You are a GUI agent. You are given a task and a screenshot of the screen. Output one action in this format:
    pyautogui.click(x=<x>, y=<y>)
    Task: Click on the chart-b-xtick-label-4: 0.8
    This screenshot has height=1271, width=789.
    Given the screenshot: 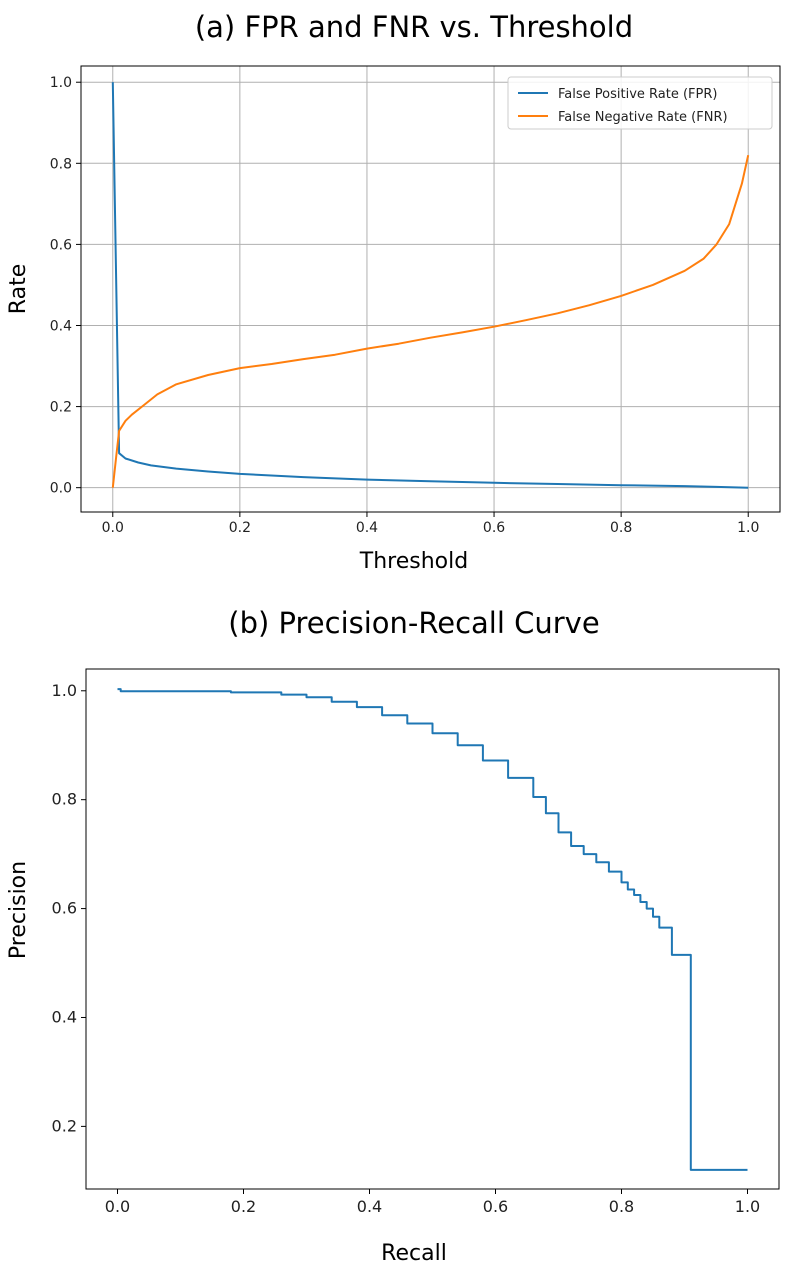 What is the action you would take?
    pyautogui.click(x=621, y=1206)
    